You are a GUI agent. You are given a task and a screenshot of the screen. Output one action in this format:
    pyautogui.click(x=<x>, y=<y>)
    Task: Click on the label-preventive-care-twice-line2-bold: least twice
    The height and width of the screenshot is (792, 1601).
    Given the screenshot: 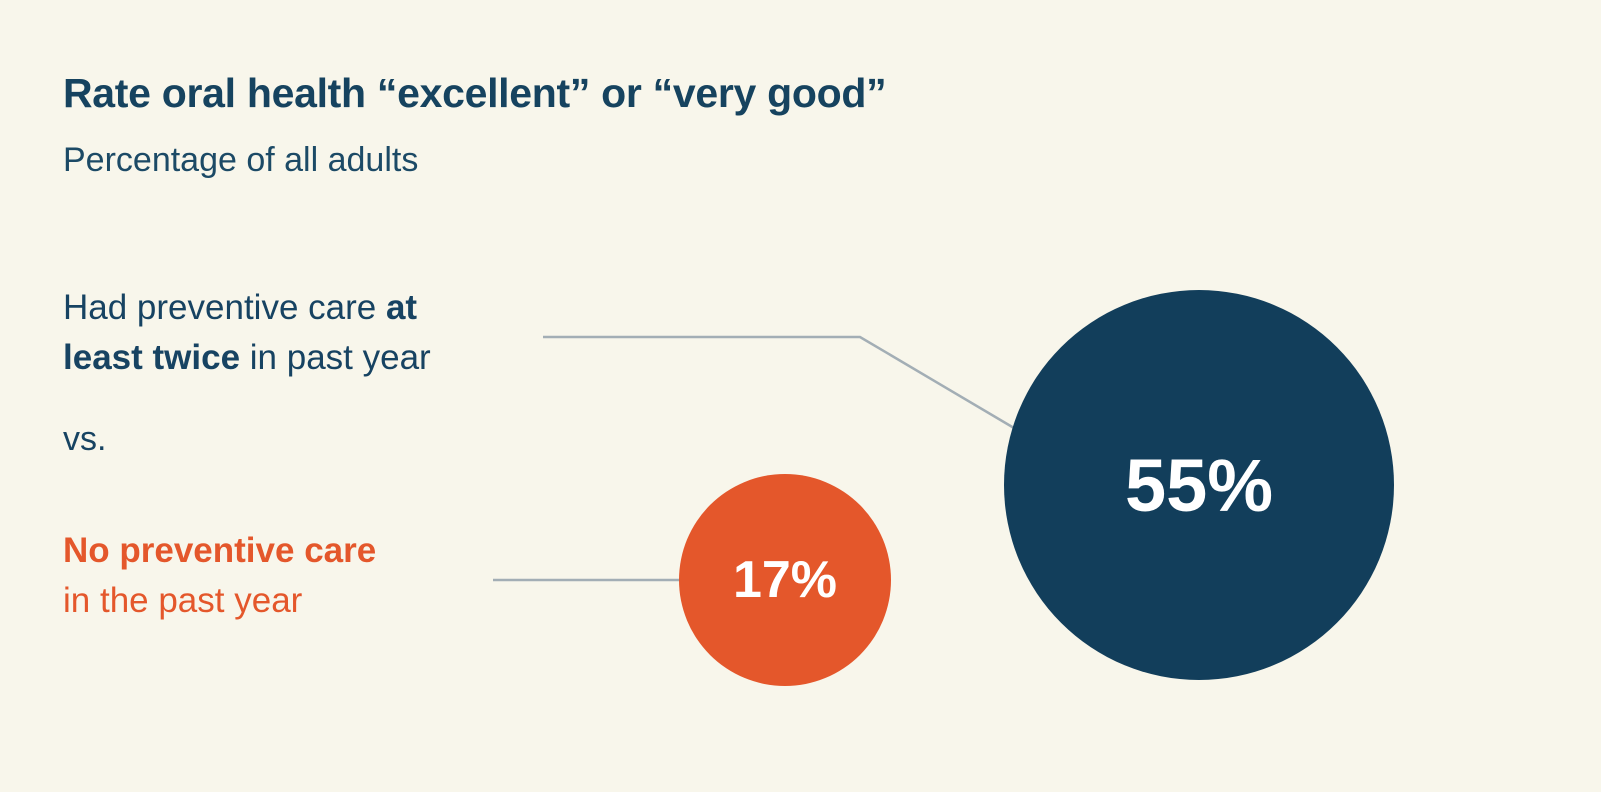 What is the action you would take?
    pyautogui.click(x=152, y=357)
    